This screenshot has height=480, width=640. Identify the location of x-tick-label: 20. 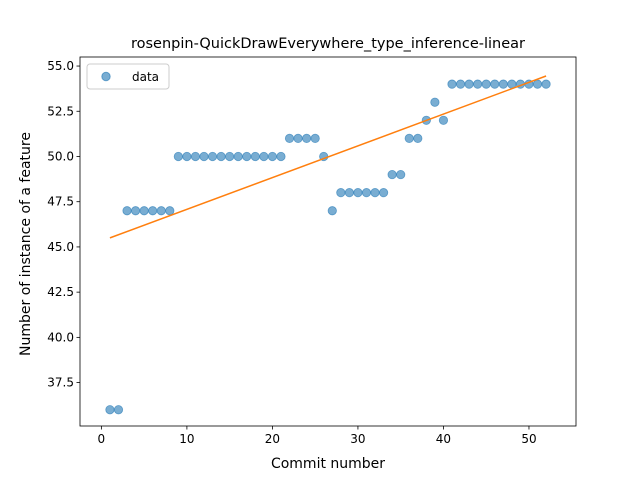
(272, 439).